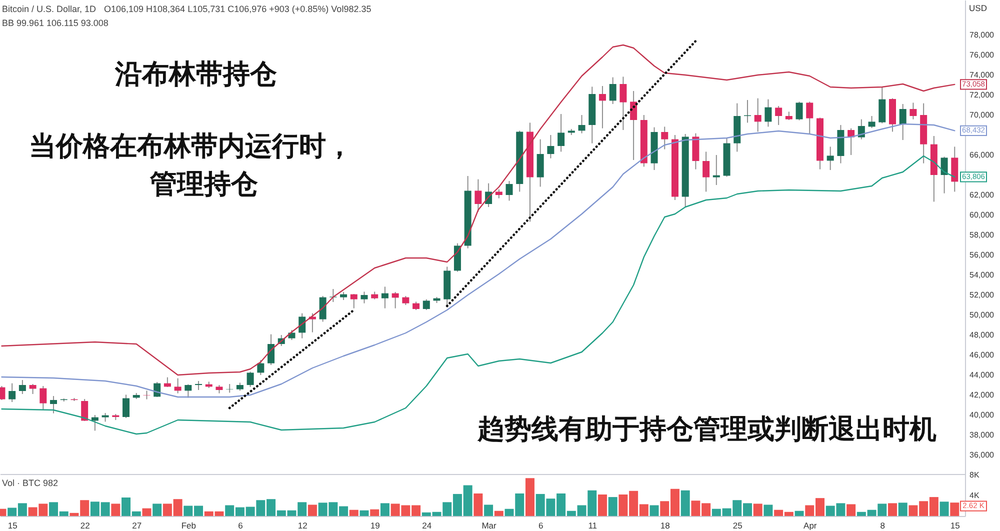 The height and width of the screenshot is (531, 1000). Describe the element at coordinates (975, 495) in the screenshot. I see `y-tick-label: 4K` at that location.